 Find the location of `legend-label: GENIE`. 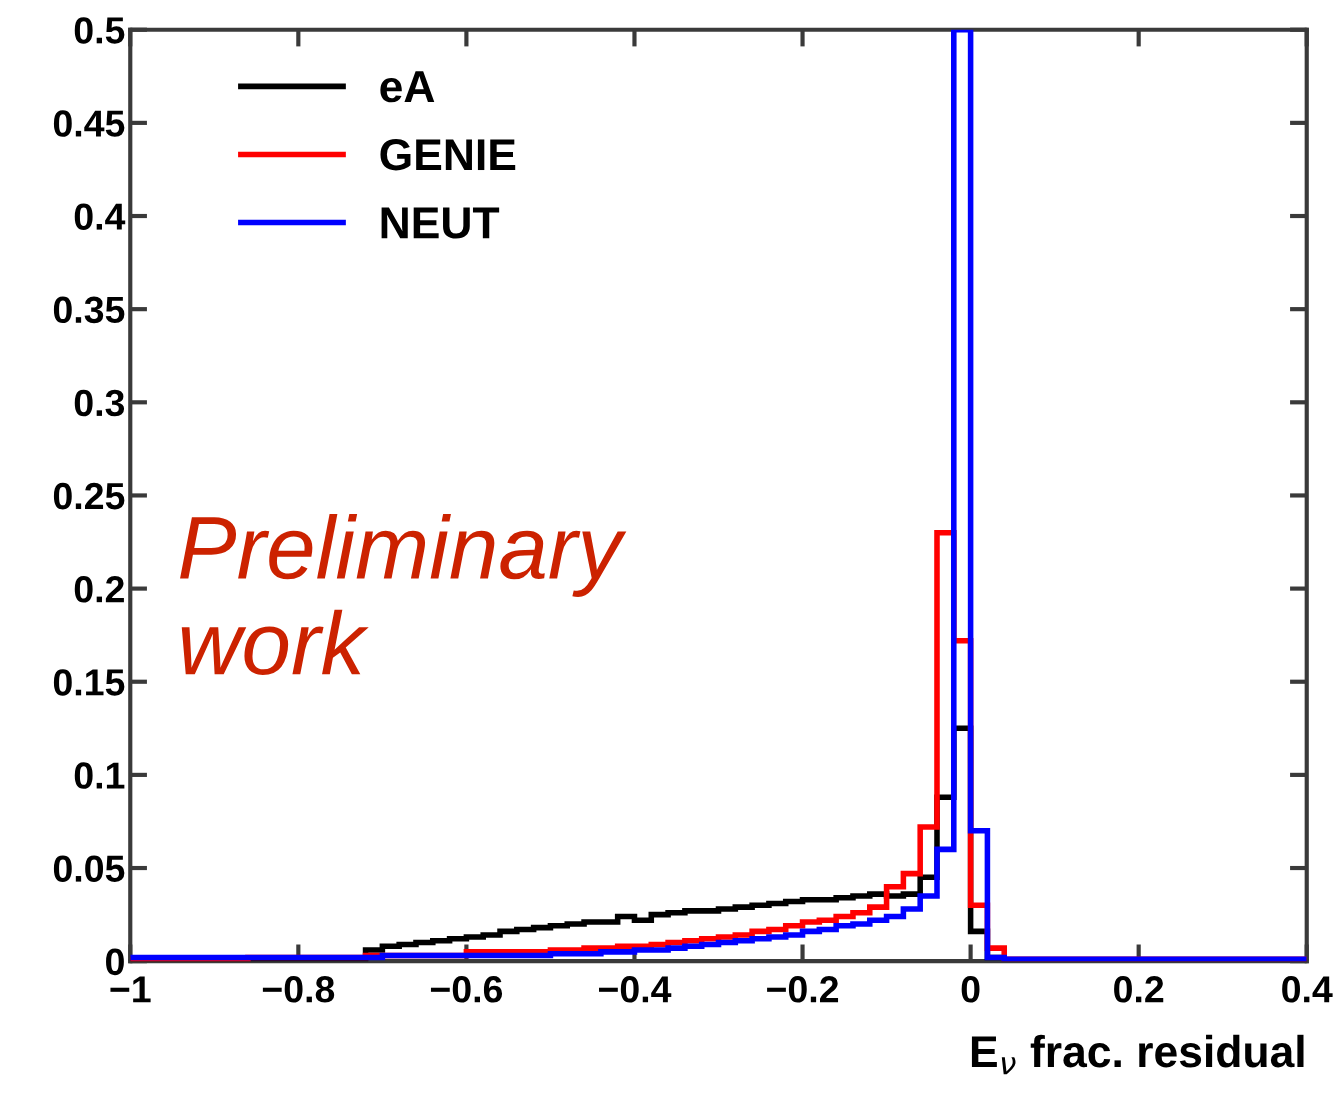

legend-label: GENIE is located at coordinates (448, 155).